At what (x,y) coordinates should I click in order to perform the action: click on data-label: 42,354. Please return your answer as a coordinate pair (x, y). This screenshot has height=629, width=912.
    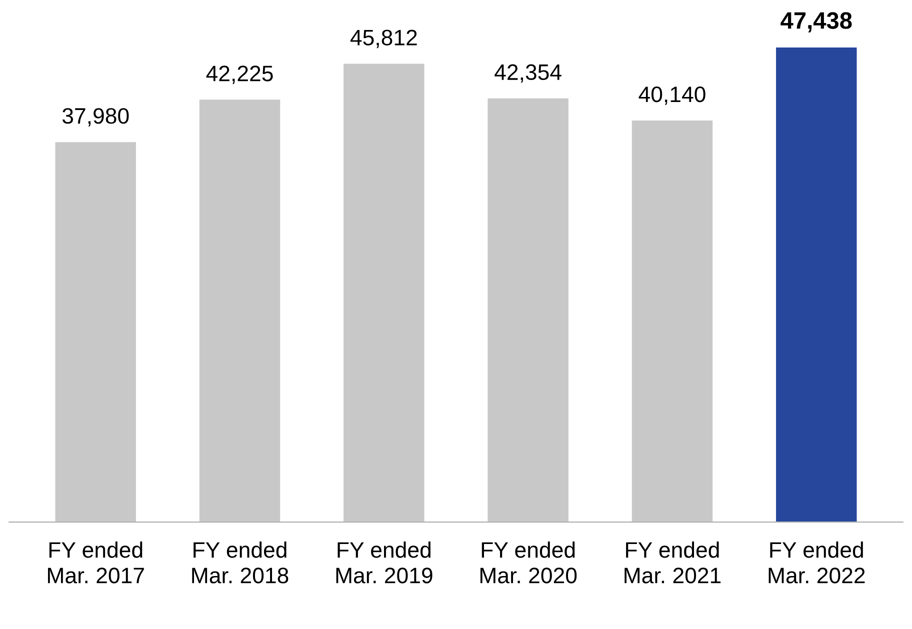
    Looking at the image, I should click on (528, 73).